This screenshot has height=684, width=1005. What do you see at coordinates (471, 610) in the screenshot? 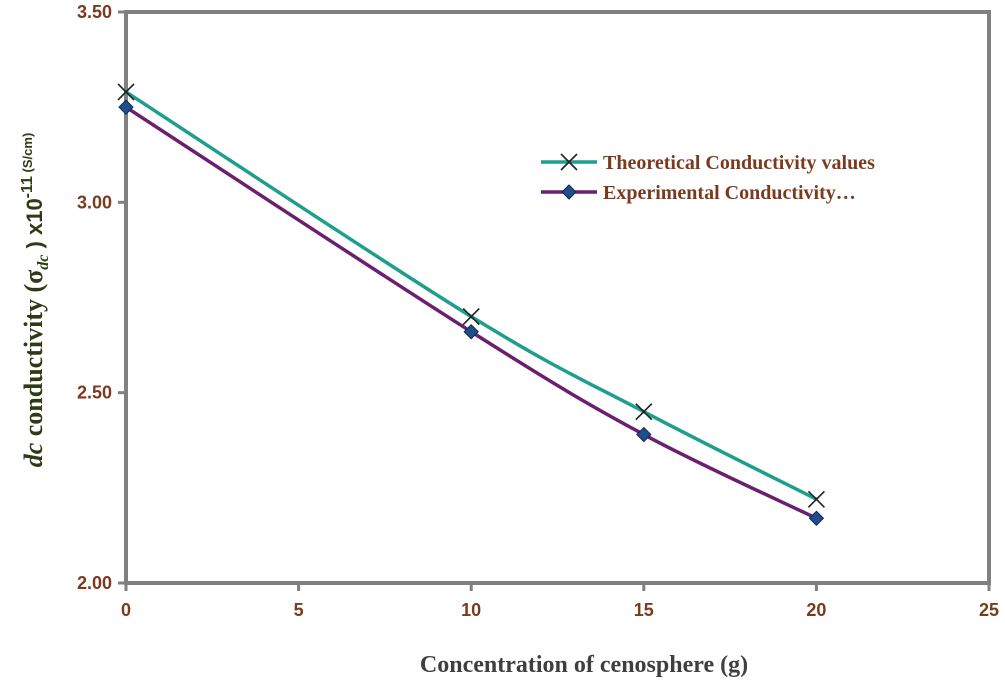
I see `x-tick-label: 10` at bounding box center [471, 610].